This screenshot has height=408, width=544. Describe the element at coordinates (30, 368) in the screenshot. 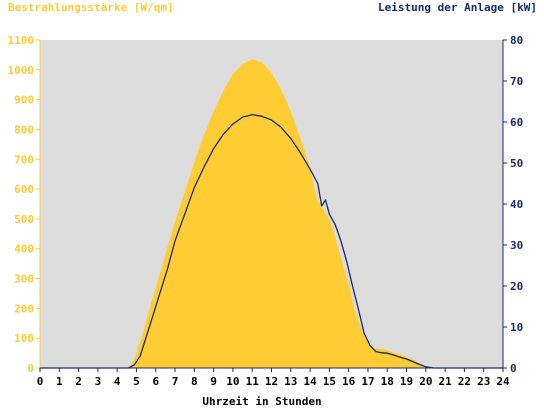

I see `left-tick-label: 0` at that location.